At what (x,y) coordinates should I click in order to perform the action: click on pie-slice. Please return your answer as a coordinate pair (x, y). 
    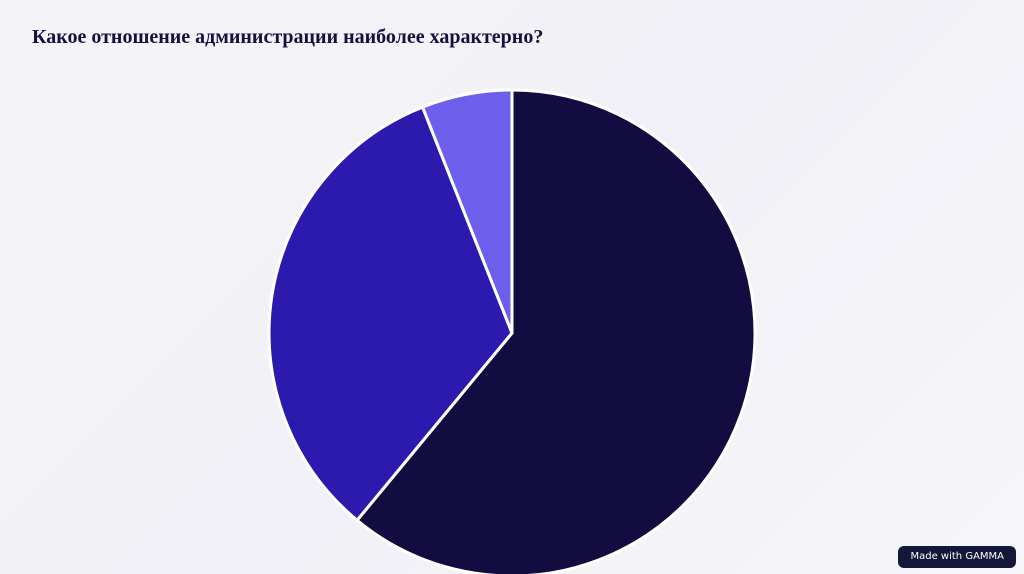
    Looking at the image, I should click on (467, 211).